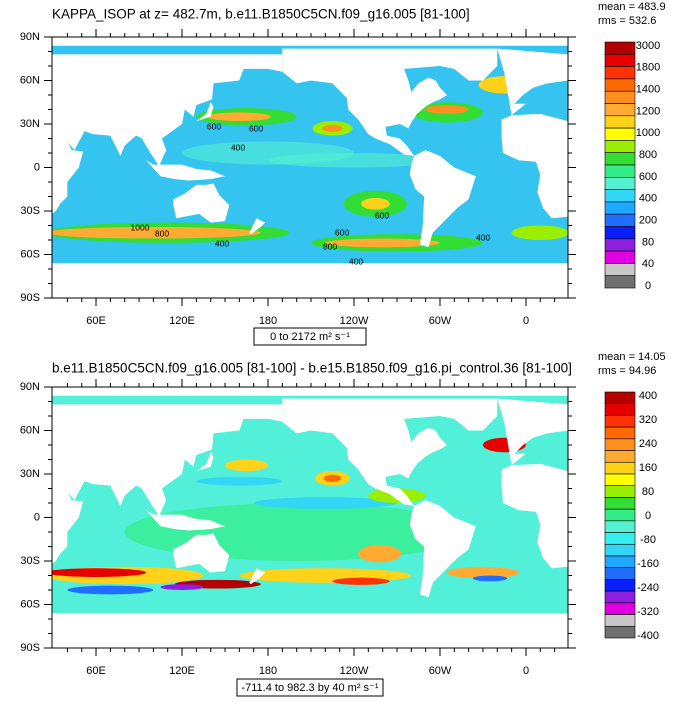 Image resolution: width=700 pixels, height=705 pixels. Describe the element at coordinates (648, 111) in the screenshot. I see `colorbar-label: 1200` at that location.